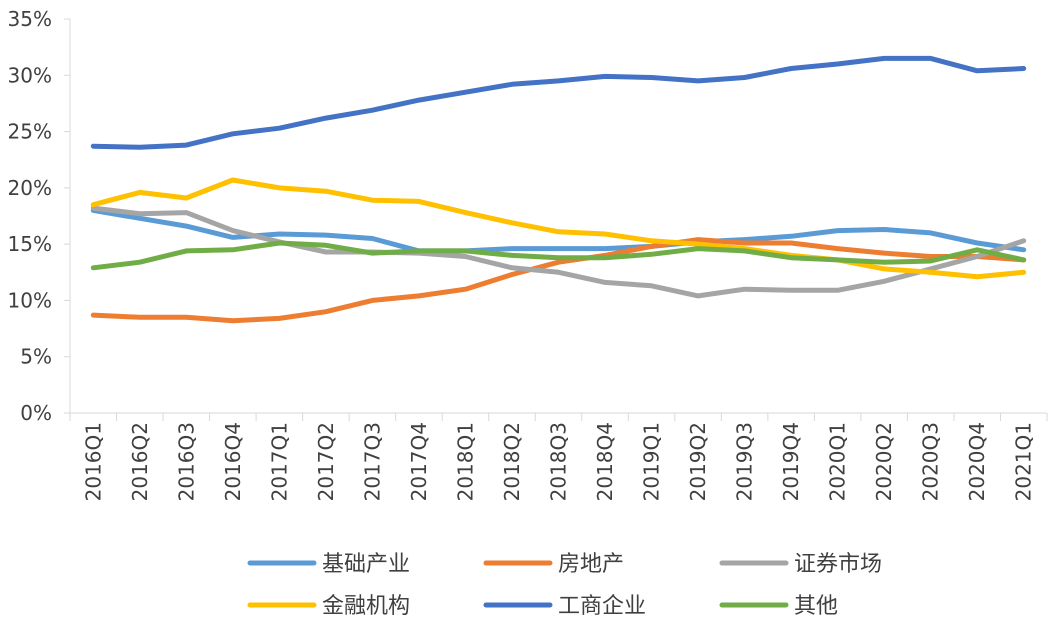  I want to click on x-tick-label: 2016Q1, so click(93, 461).